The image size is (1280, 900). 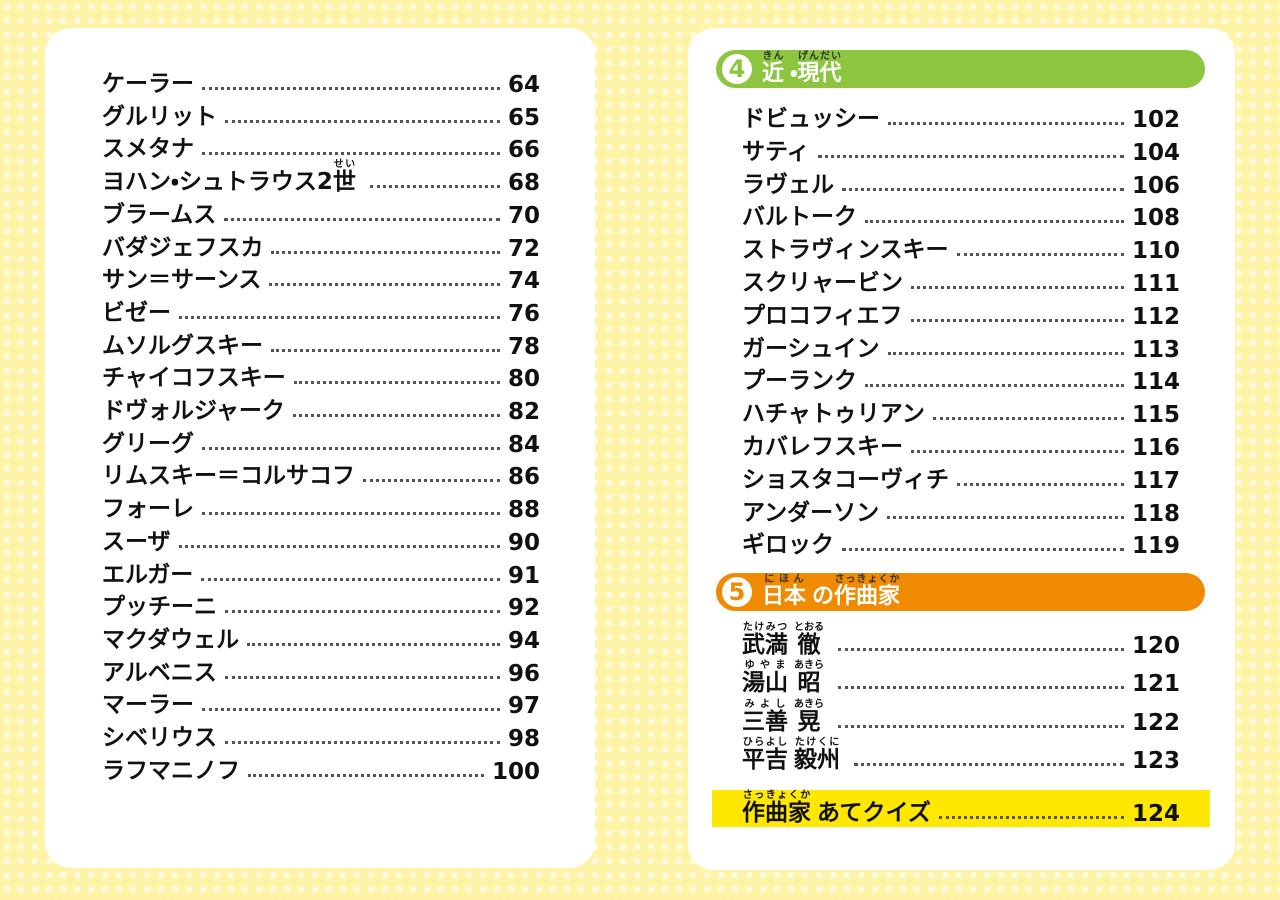 I want to click on page-number: 84, so click(x=523, y=444).